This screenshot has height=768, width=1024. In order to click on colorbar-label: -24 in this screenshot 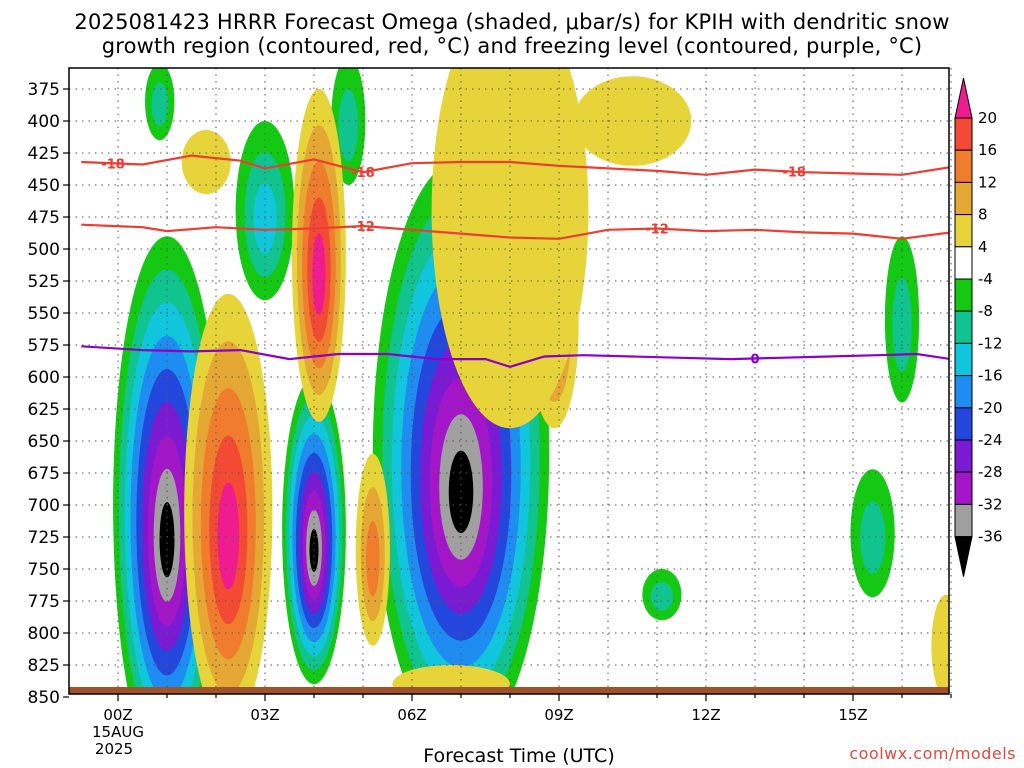, I will do `click(990, 440)`.